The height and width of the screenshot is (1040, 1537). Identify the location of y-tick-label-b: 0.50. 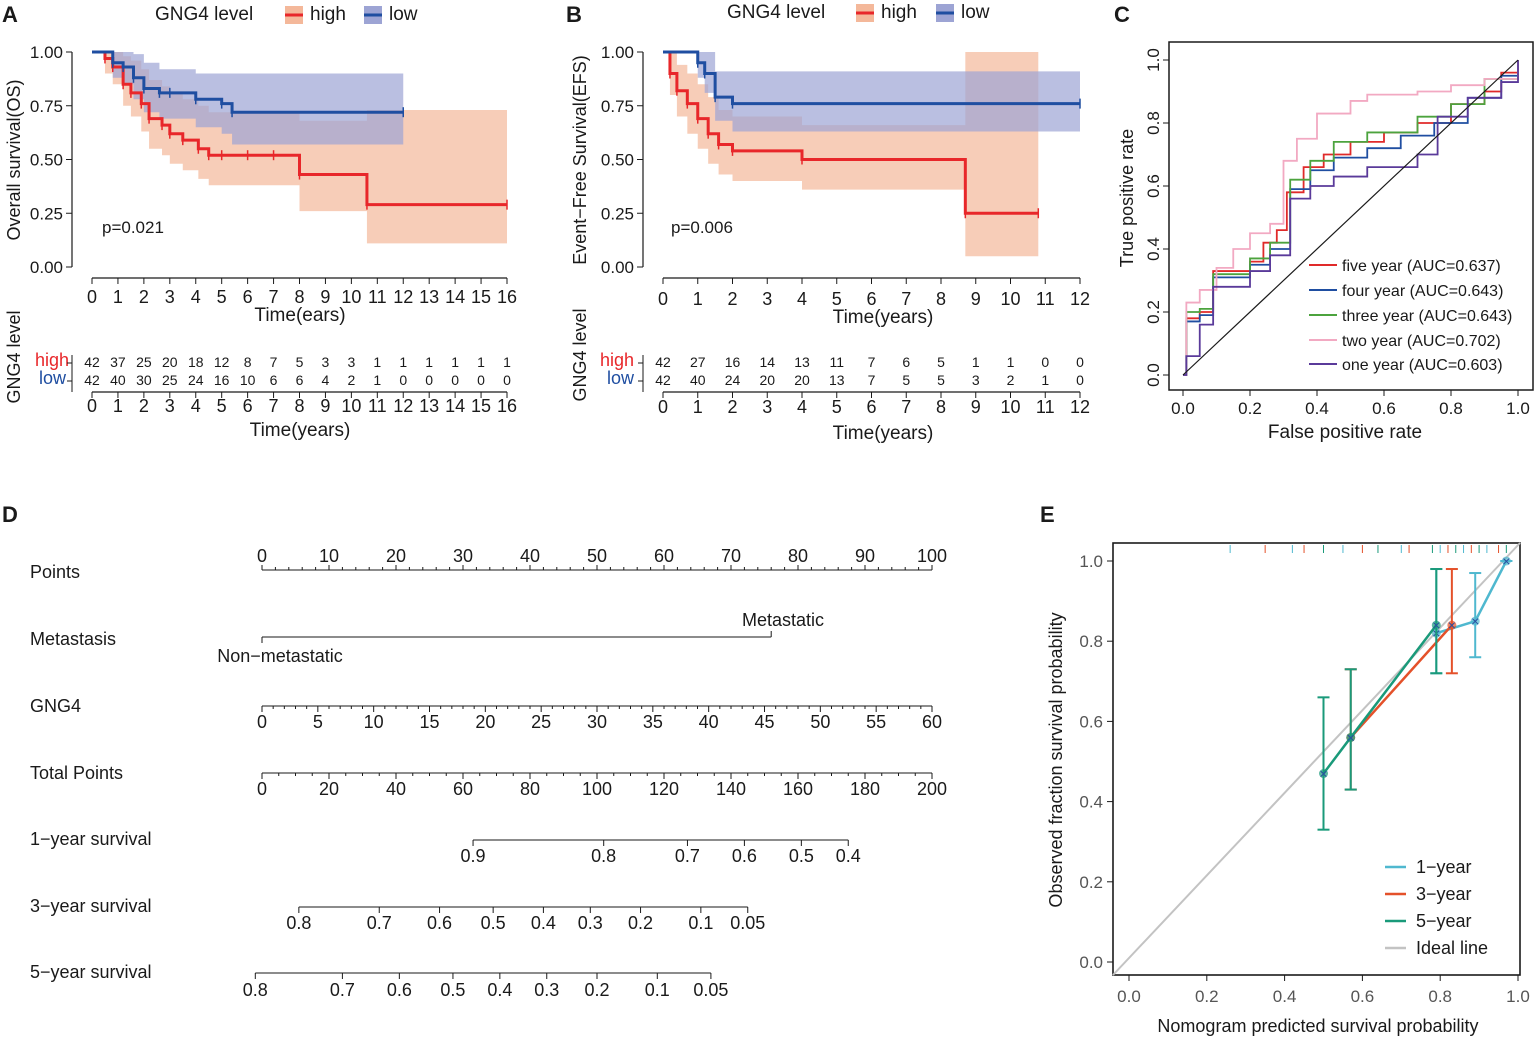
(617, 160).